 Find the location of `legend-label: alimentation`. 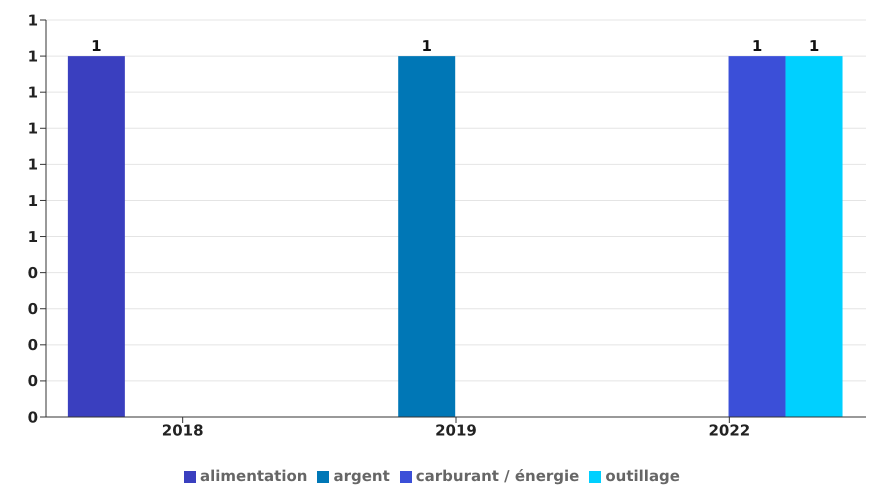

legend-label: alimentation is located at coordinates (254, 476).